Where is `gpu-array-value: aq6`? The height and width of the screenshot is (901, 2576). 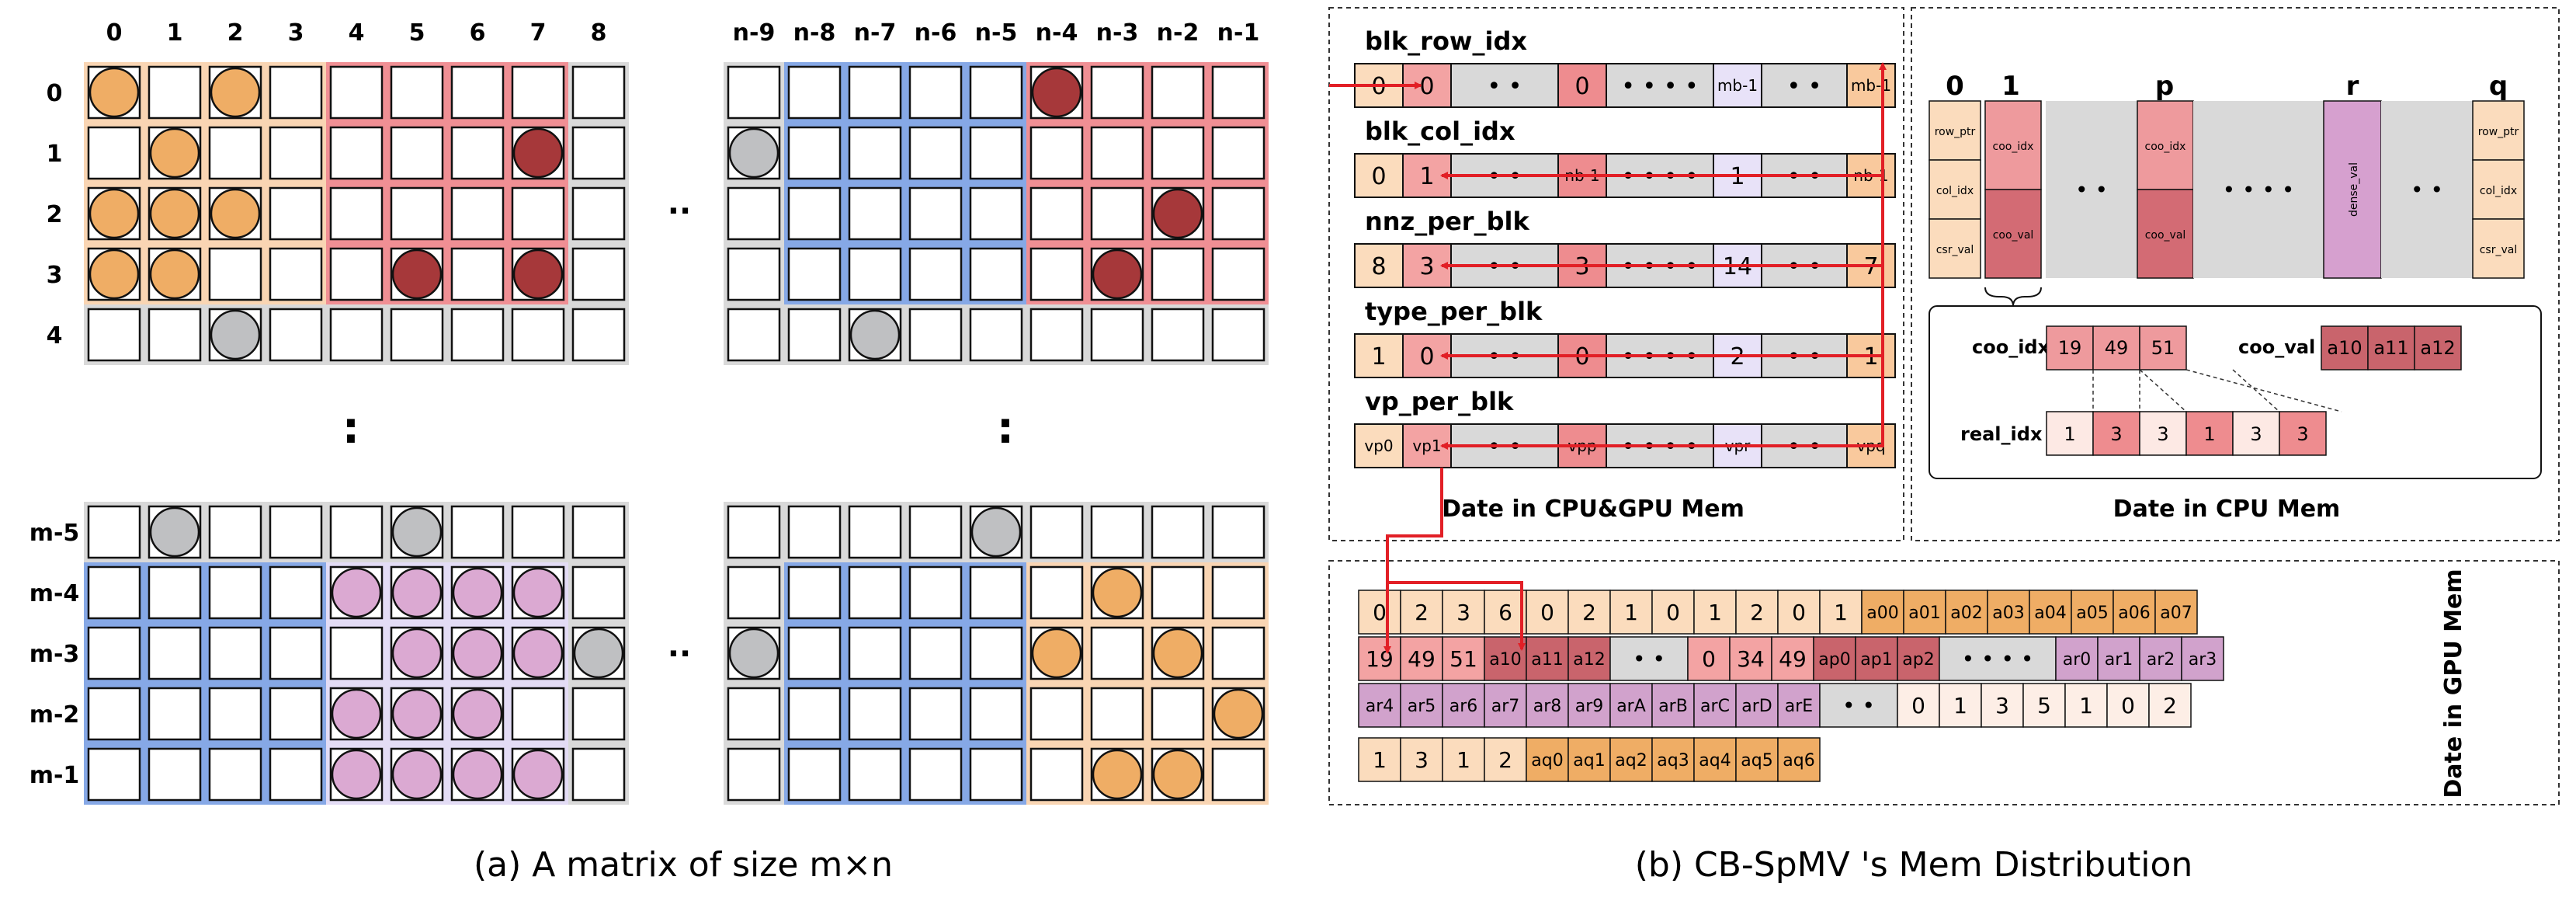 gpu-array-value: aq6 is located at coordinates (1798, 761).